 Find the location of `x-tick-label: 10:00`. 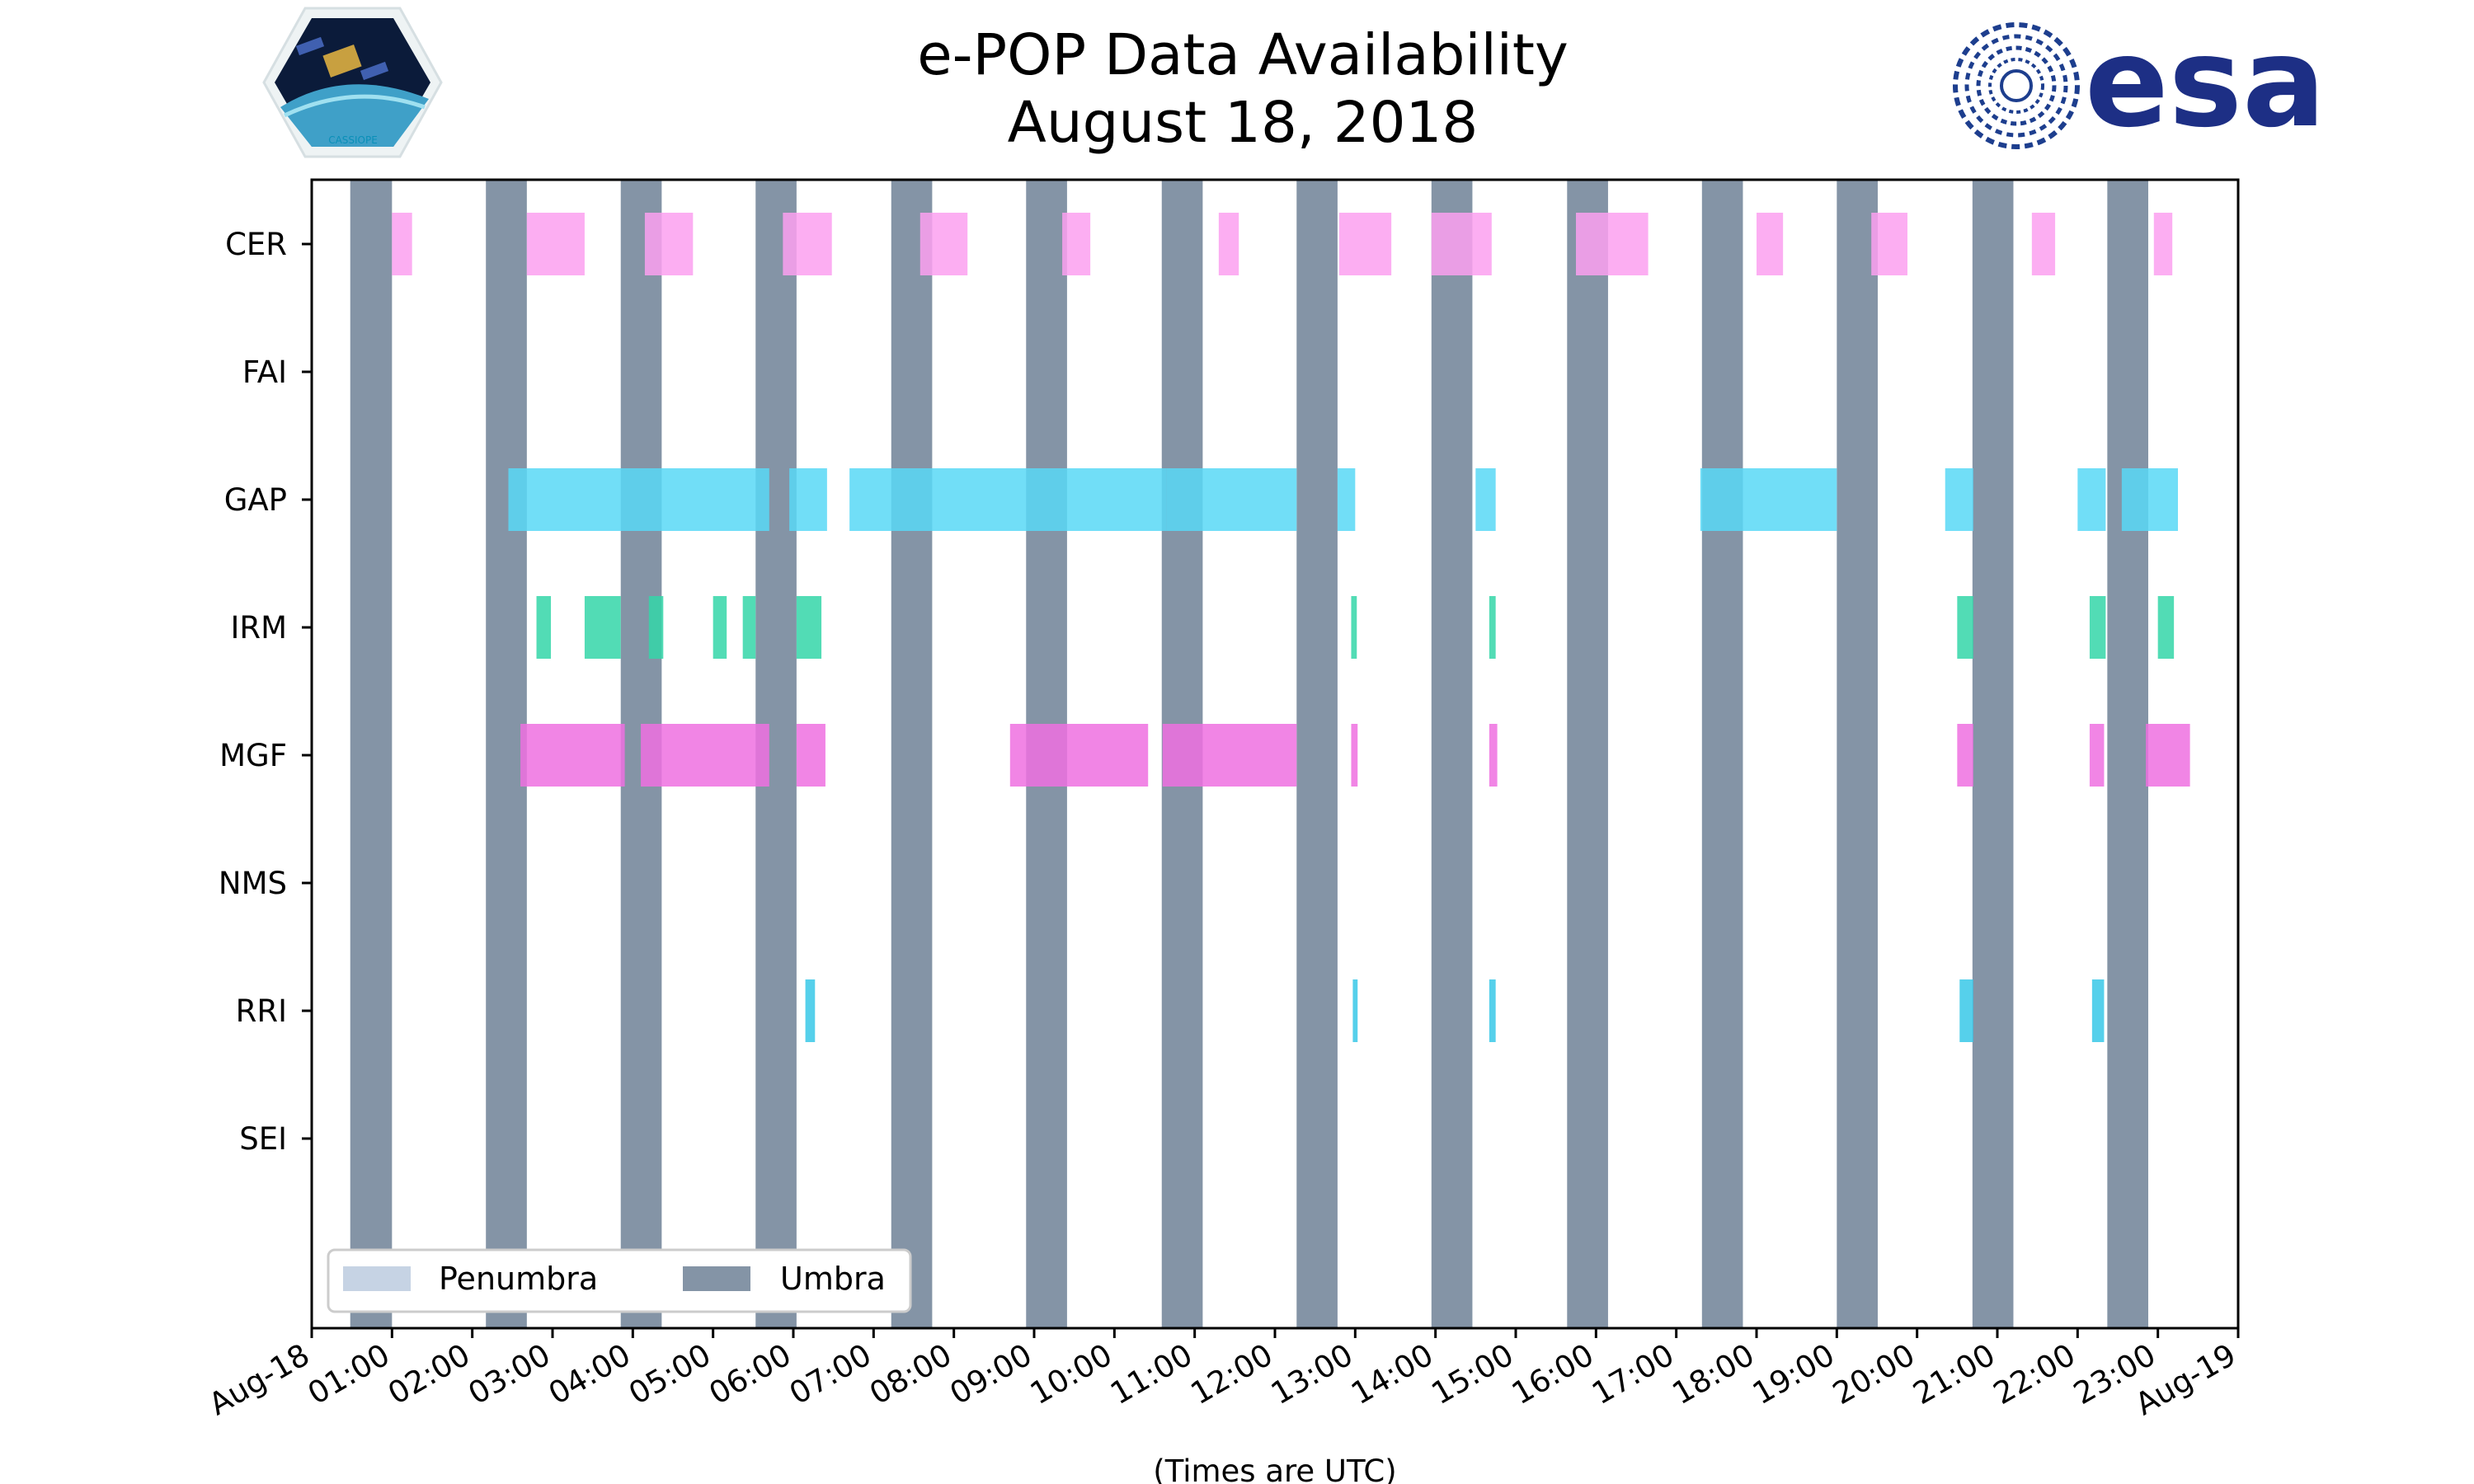

x-tick-label: 10:00 is located at coordinates (1071, 1374).